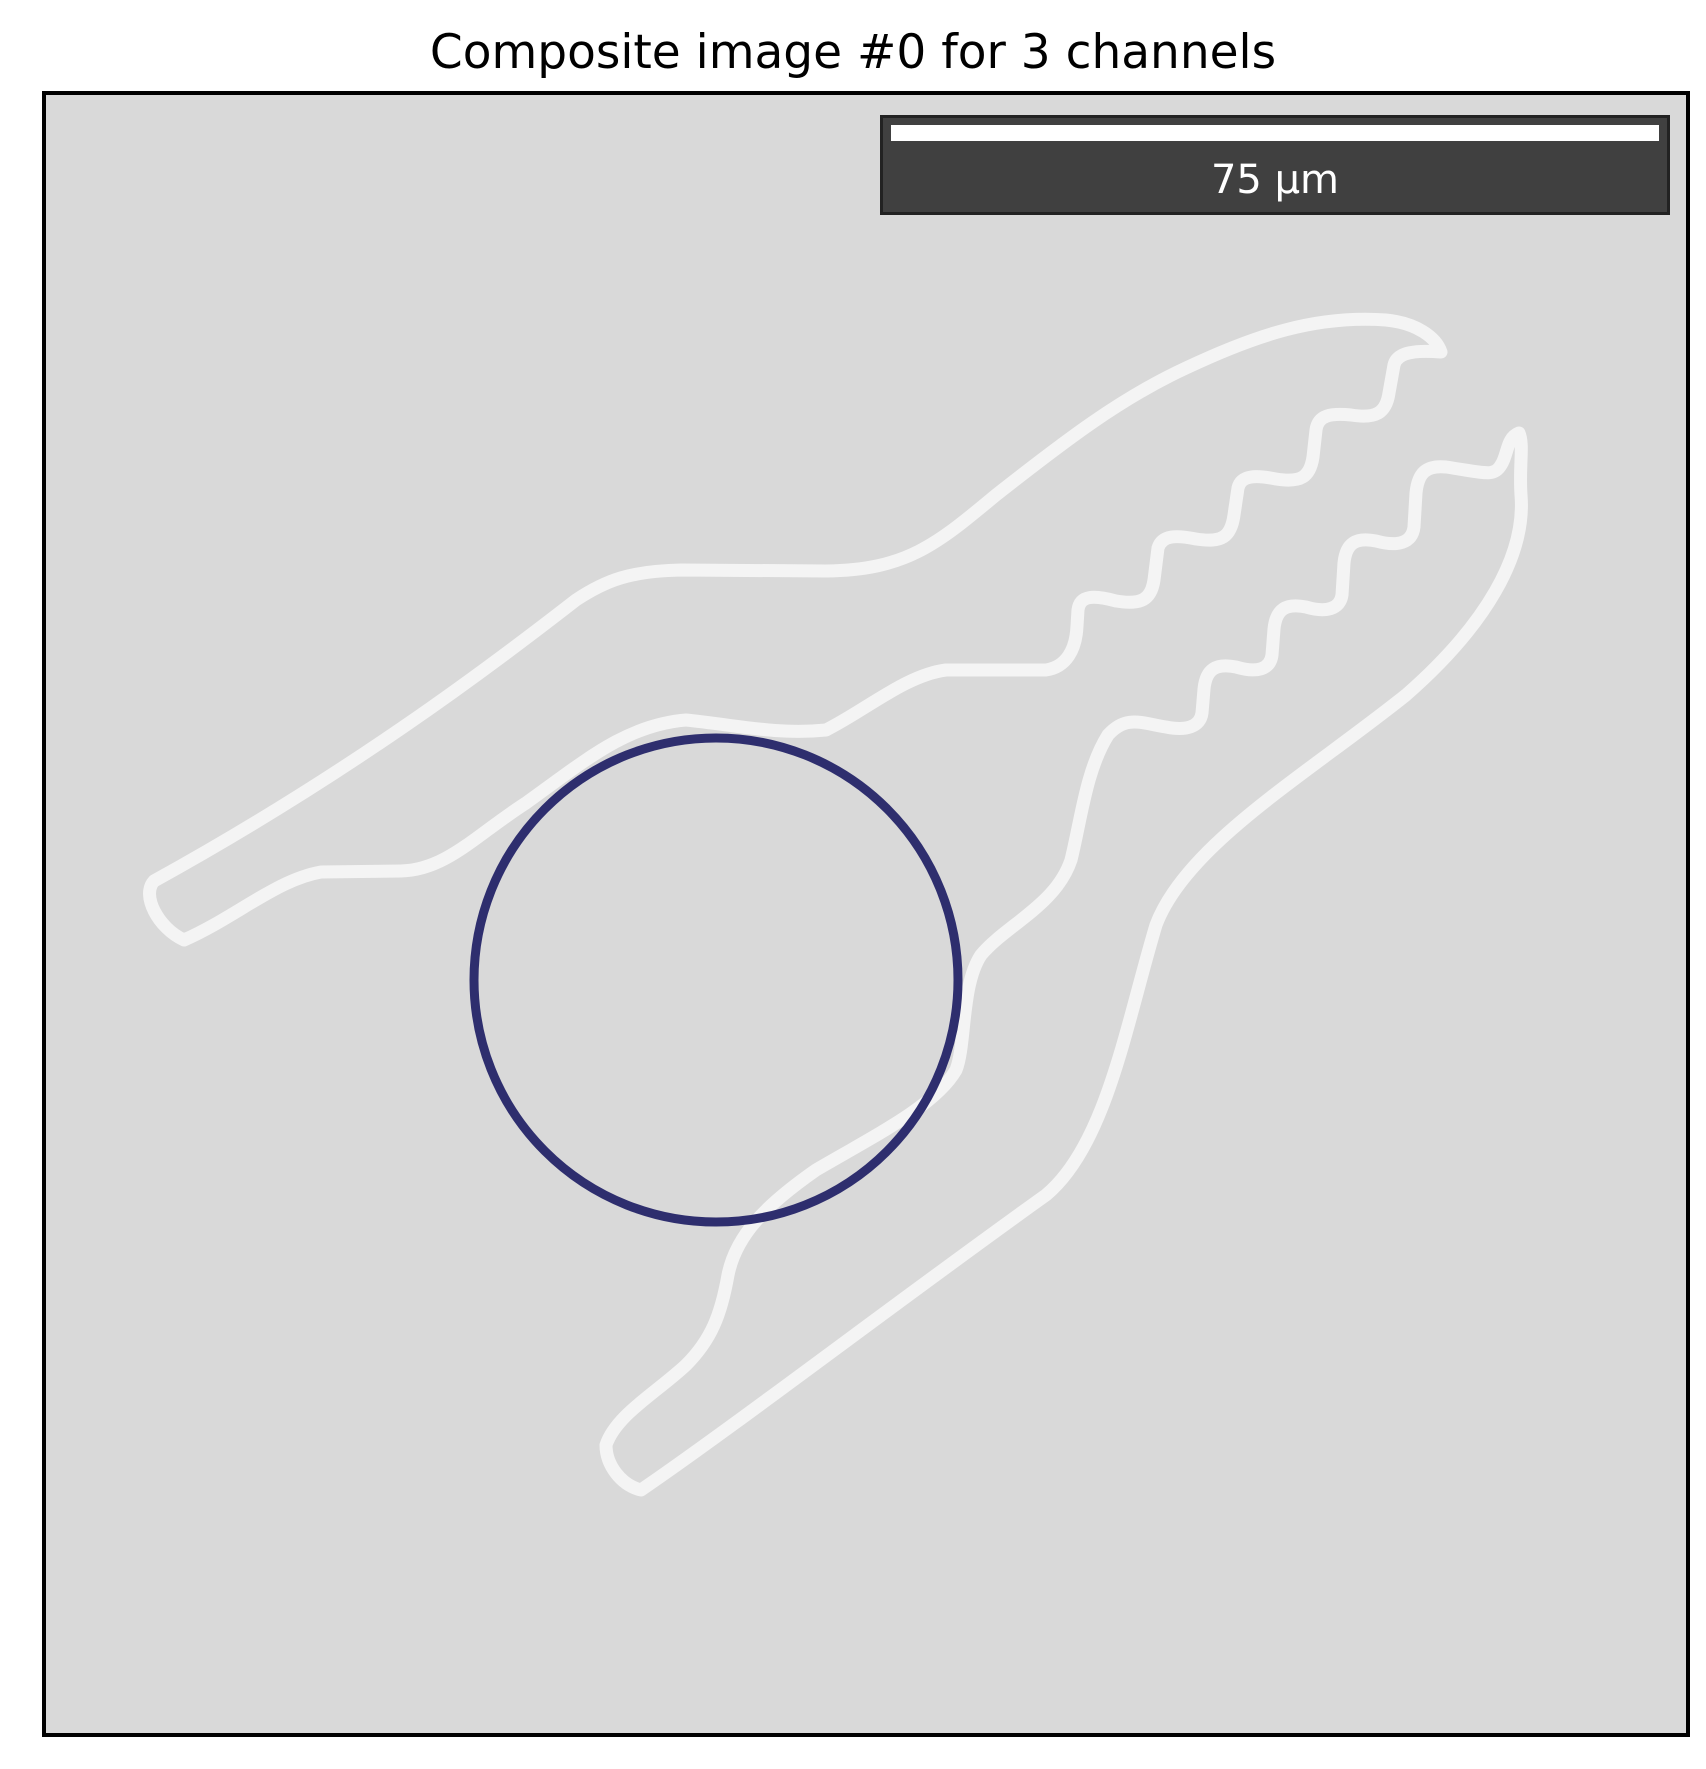  Describe the element at coordinates (853, 52) in the screenshot. I see `figure-title: Composite image #0 for 3 channels` at that location.